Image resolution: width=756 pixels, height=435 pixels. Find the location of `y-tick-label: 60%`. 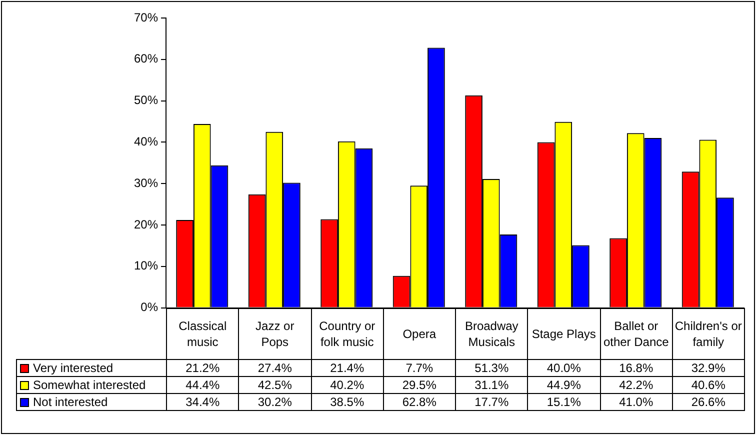

y-tick-label: 60% is located at coordinates (146, 59).